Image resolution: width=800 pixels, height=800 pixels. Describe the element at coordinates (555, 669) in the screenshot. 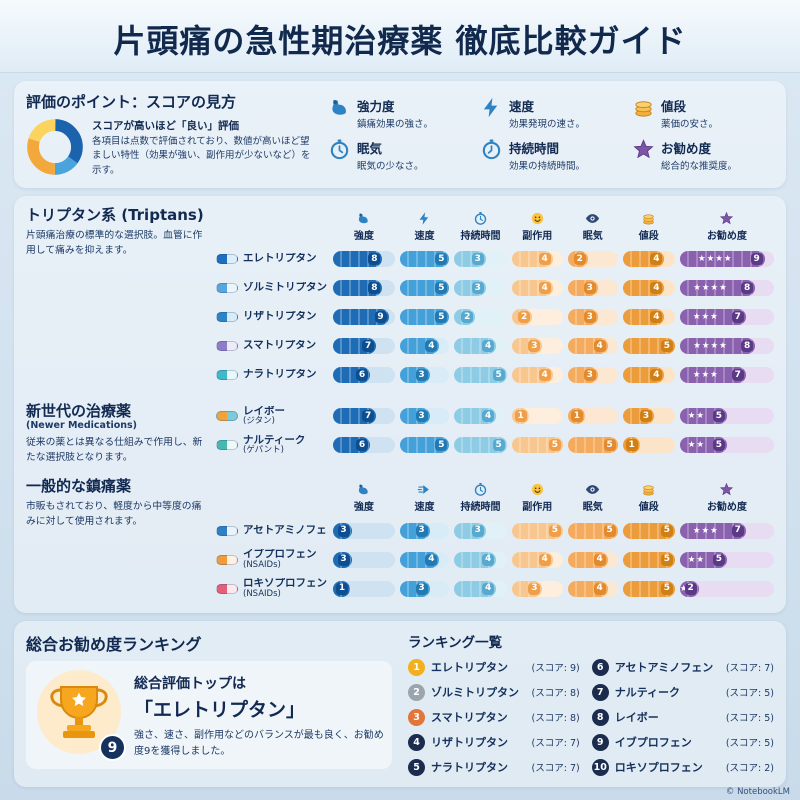

I see `rank-score: (スコア: 9)` at that location.